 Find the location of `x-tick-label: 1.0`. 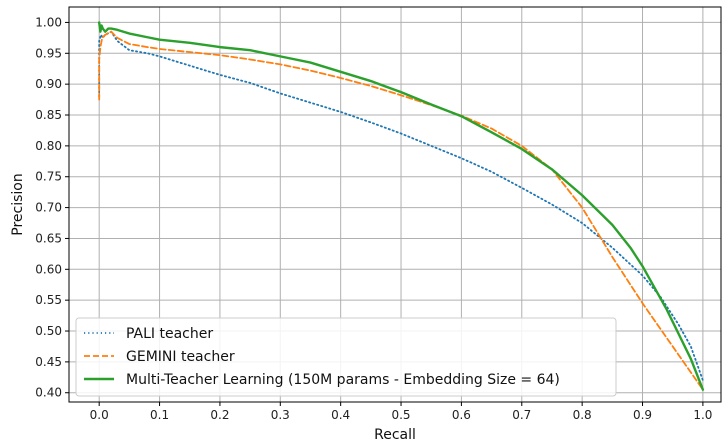

x-tick-label: 1.0 is located at coordinates (702, 415).